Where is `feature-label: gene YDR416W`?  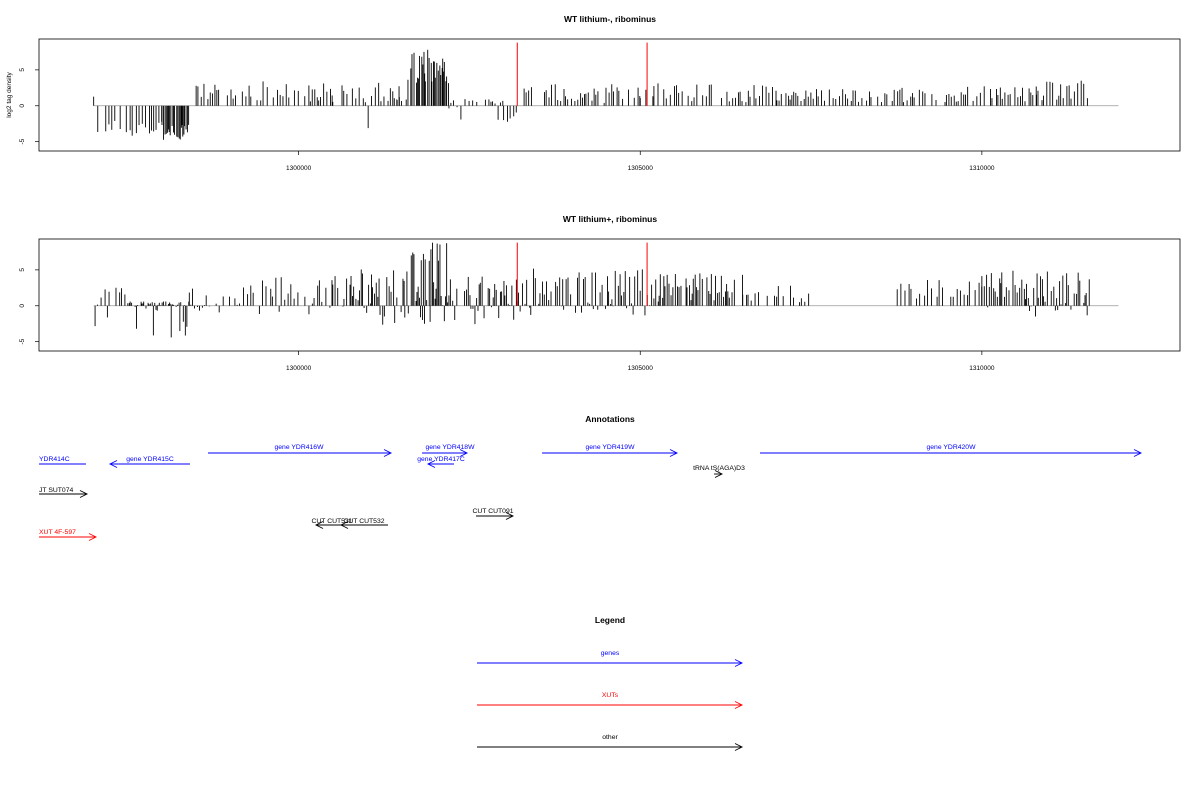 feature-label: gene YDR416W is located at coordinates (300, 447).